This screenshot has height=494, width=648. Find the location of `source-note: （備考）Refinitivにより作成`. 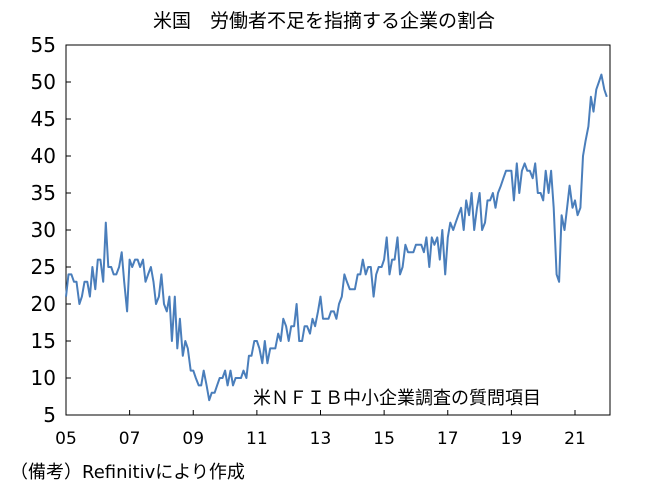

source-note: （備考）Refinitivにより作成 is located at coordinates (127, 472).